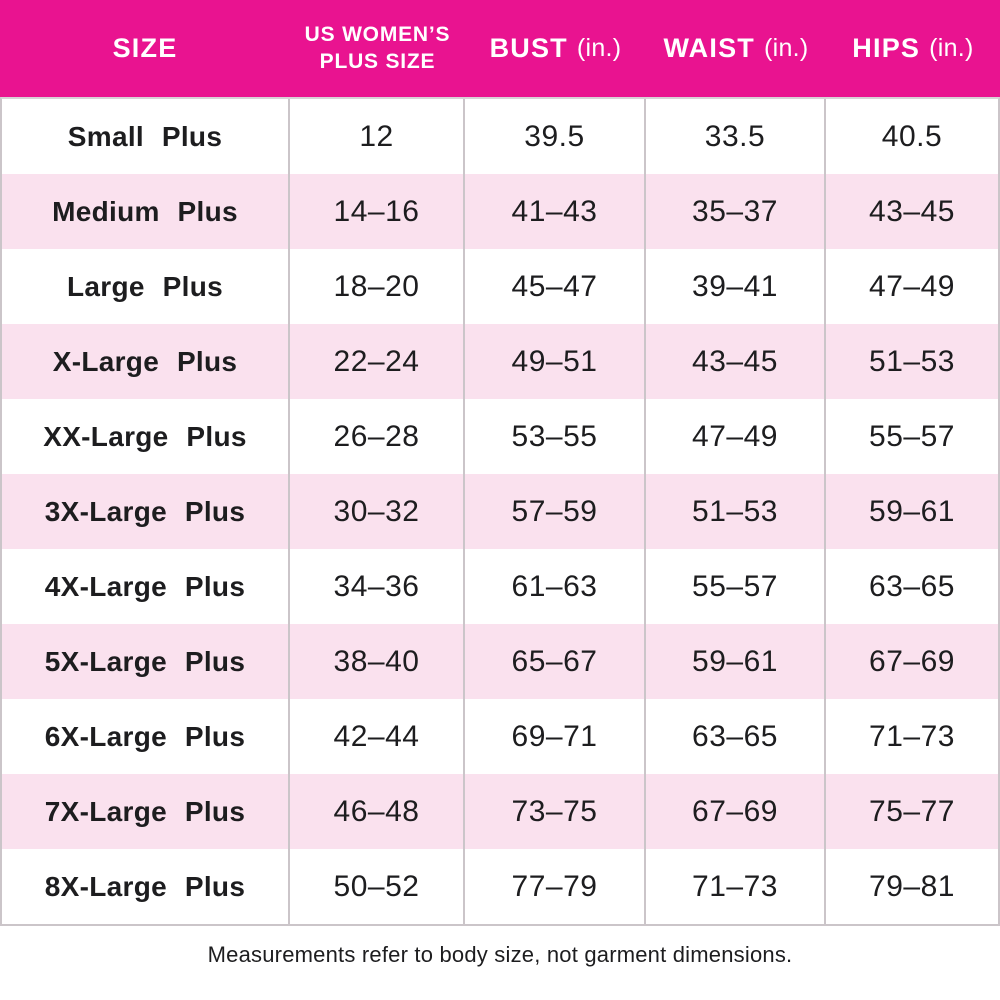 This screenshot has width=1000, height=1000. Describe the element at coordinates (146, 586) in the screenshot. I see `size-cell: 4X-Large Plus` at that location.